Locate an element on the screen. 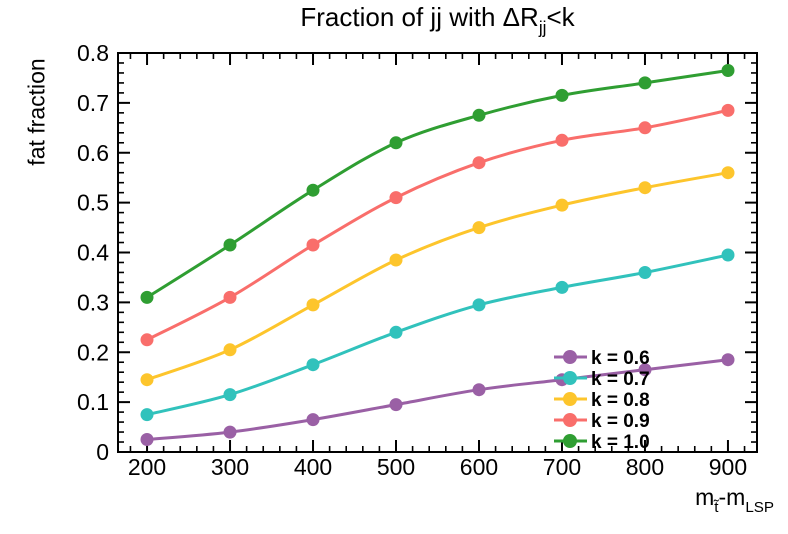 The image size is (788, 534). legend: k = 0.6k = 0.7k = 0.8k = 0.9k = 1.0 is located at coordinates (602, 400).